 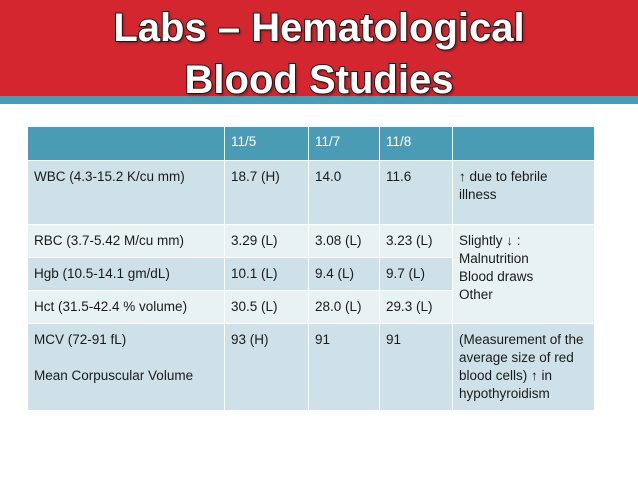 What do you see at coordinates (416, 143) in the screenshot?
I see `header-cell-date-3: 11/8` at bounding box center [416, 143].